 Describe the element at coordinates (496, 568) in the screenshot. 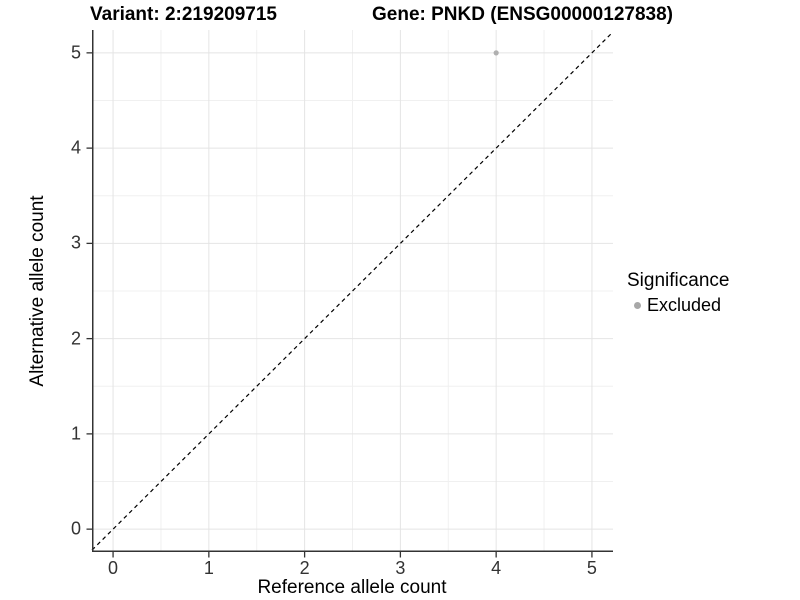

I see `x-tick-label: 4` at that location.